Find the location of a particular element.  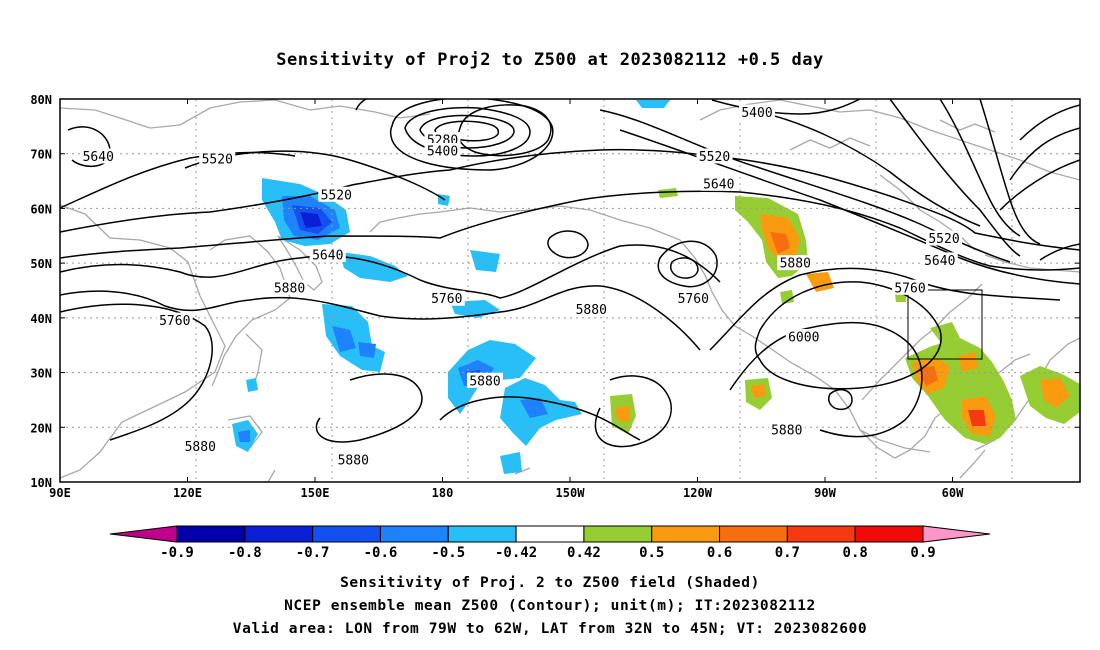

latitude-labels: 80N 70N 60N 50N 40N 30N 20N 10N is located at coordinates (41, 291).